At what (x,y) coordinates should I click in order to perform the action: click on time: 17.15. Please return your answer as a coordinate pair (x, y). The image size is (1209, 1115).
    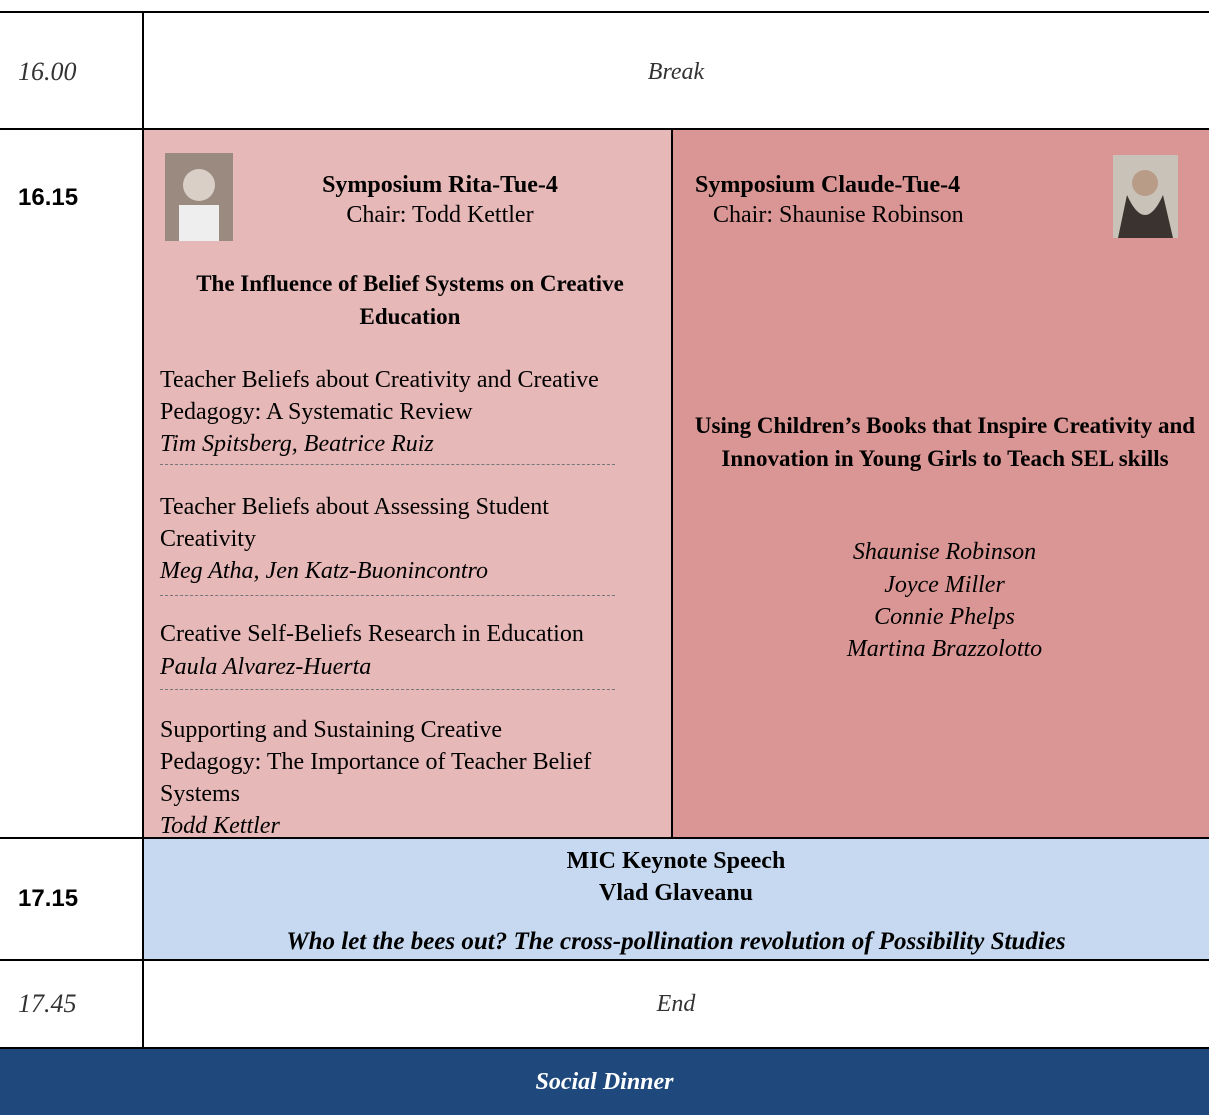
    Looking at the image, I should click on (48, 898).